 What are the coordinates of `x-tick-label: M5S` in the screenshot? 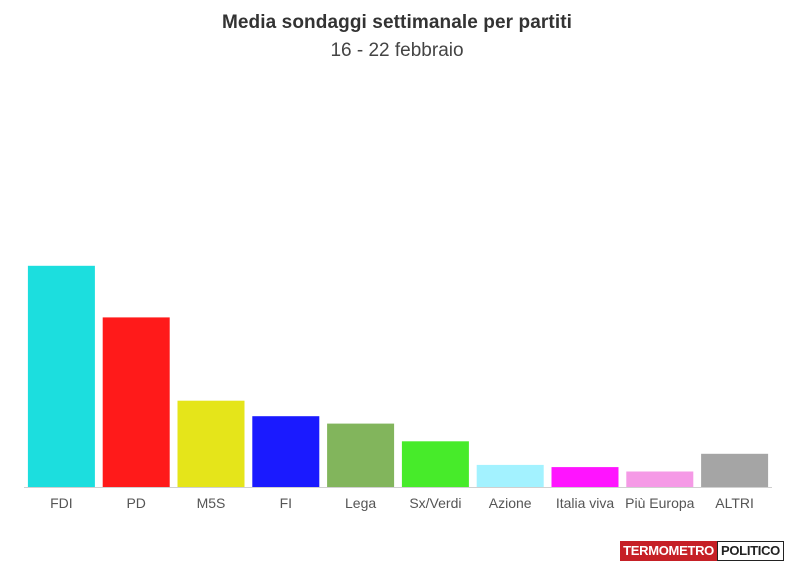 It's located at (211, 503).